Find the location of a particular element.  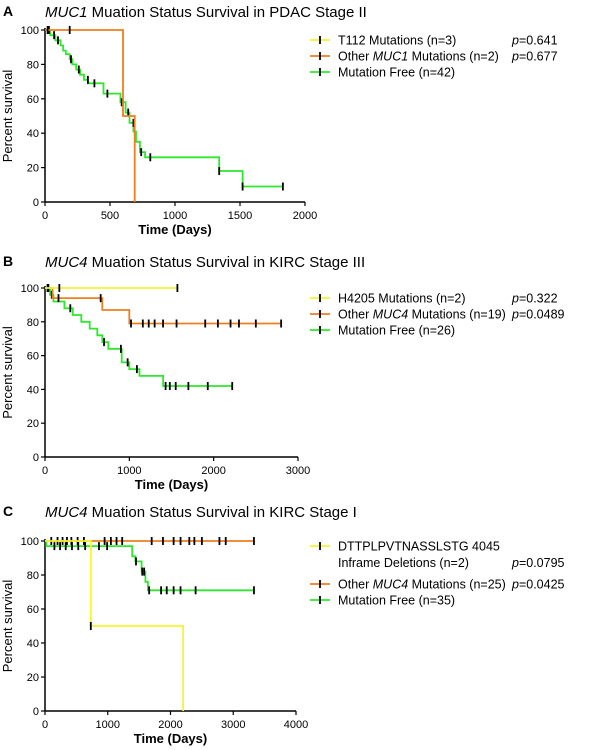

panel-b-y-axis-label: Percent survival is located at coordinates (7, 372).